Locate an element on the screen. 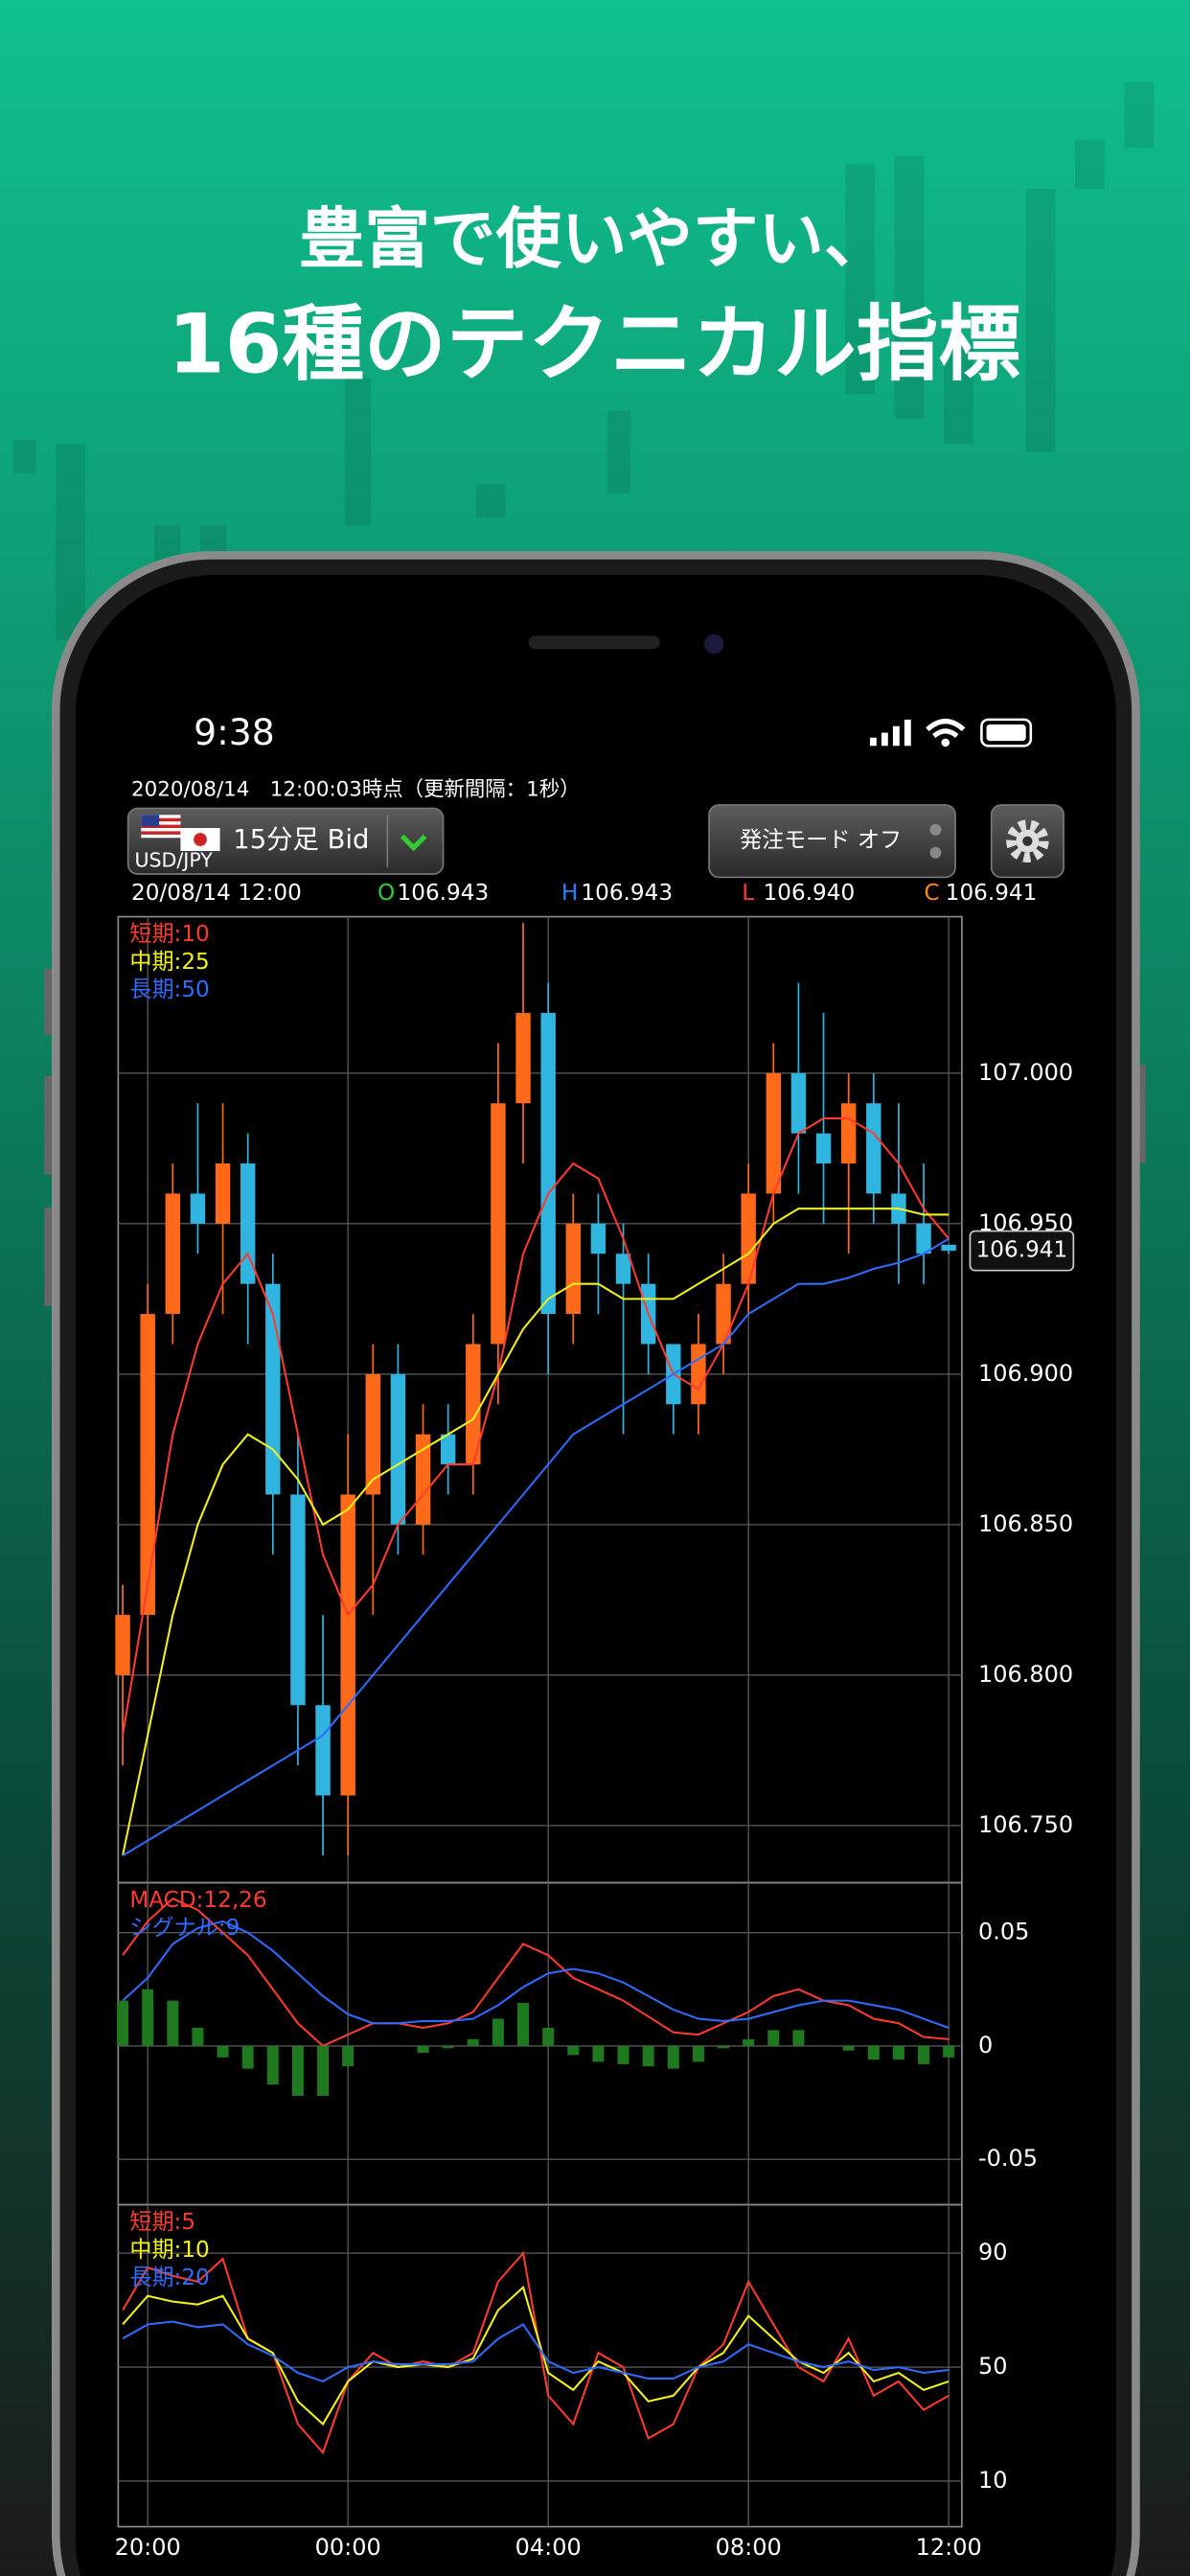  order-mode-button is located at coordinates (832, 841).